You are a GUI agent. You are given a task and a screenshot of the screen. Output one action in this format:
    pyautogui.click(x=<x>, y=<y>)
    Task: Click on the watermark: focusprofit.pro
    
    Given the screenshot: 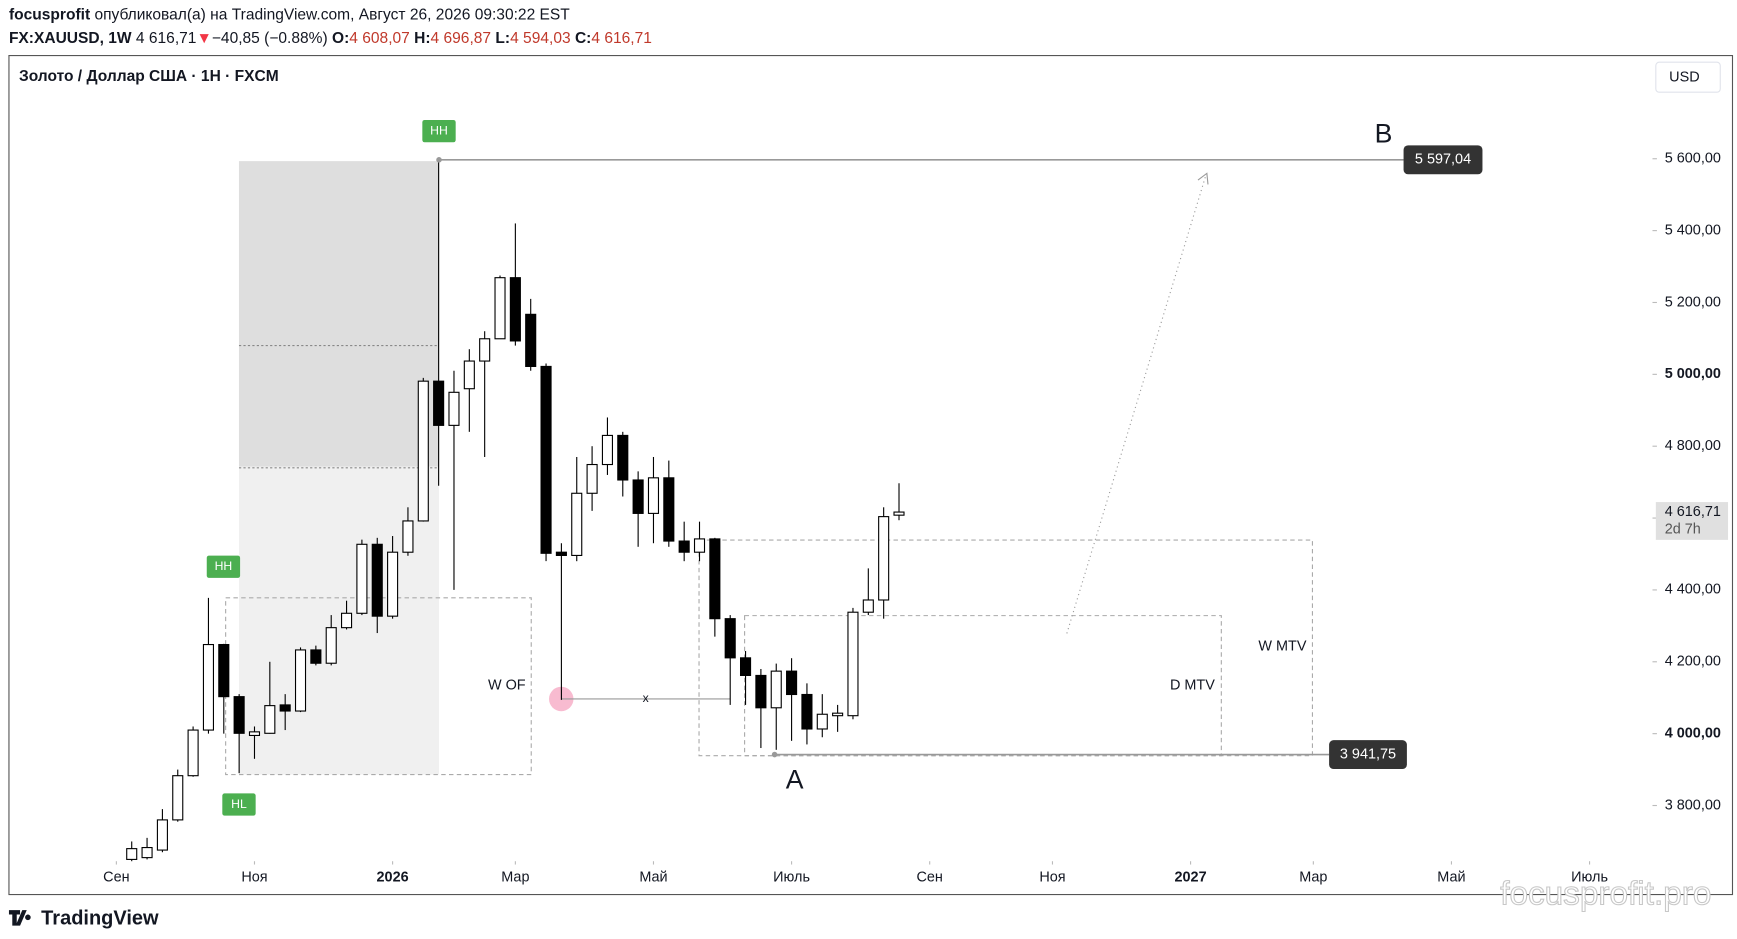 What is the action you would take?
    pyautogui.click(x=1605, y=893)
    